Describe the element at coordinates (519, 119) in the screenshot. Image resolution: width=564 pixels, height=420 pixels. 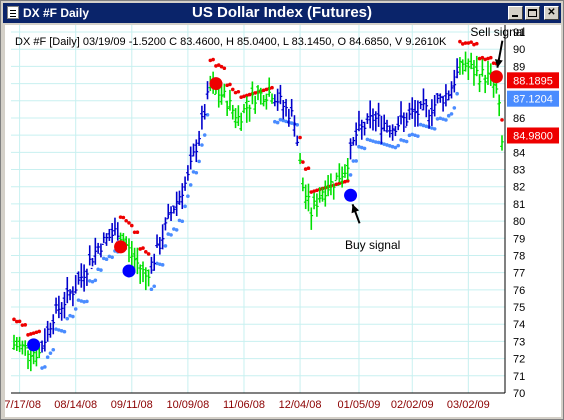
I see `y-tick-label: 86` at that location.